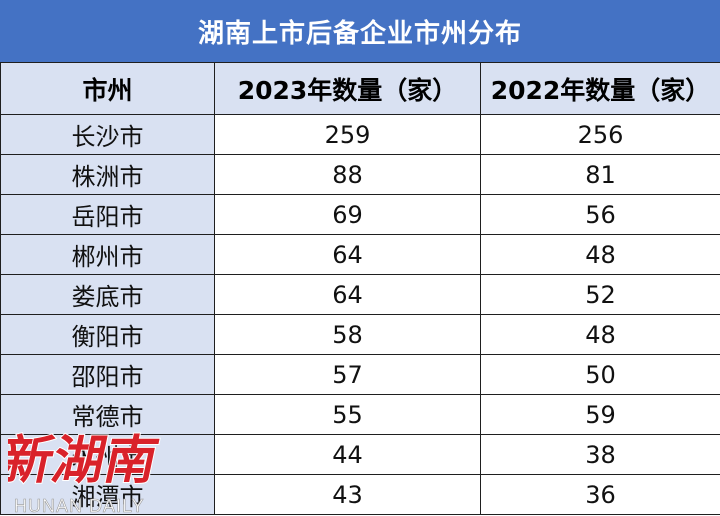 This screenshot has width=720, height=516. I want to click on table-row: 娄底市 64 52, so click(360, 294).